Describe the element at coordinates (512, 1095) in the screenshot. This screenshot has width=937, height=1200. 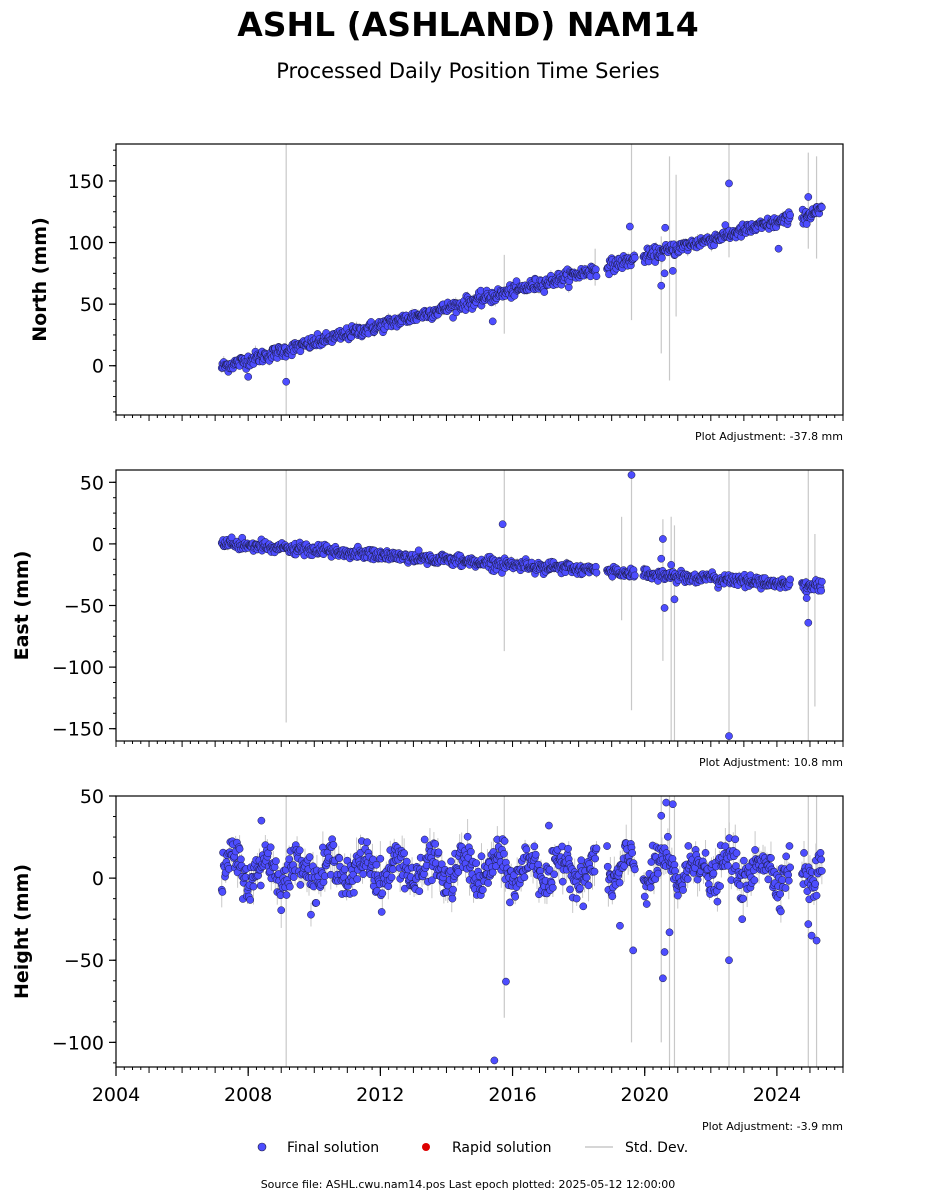
I see `x-tick-label: 2016` at that location.